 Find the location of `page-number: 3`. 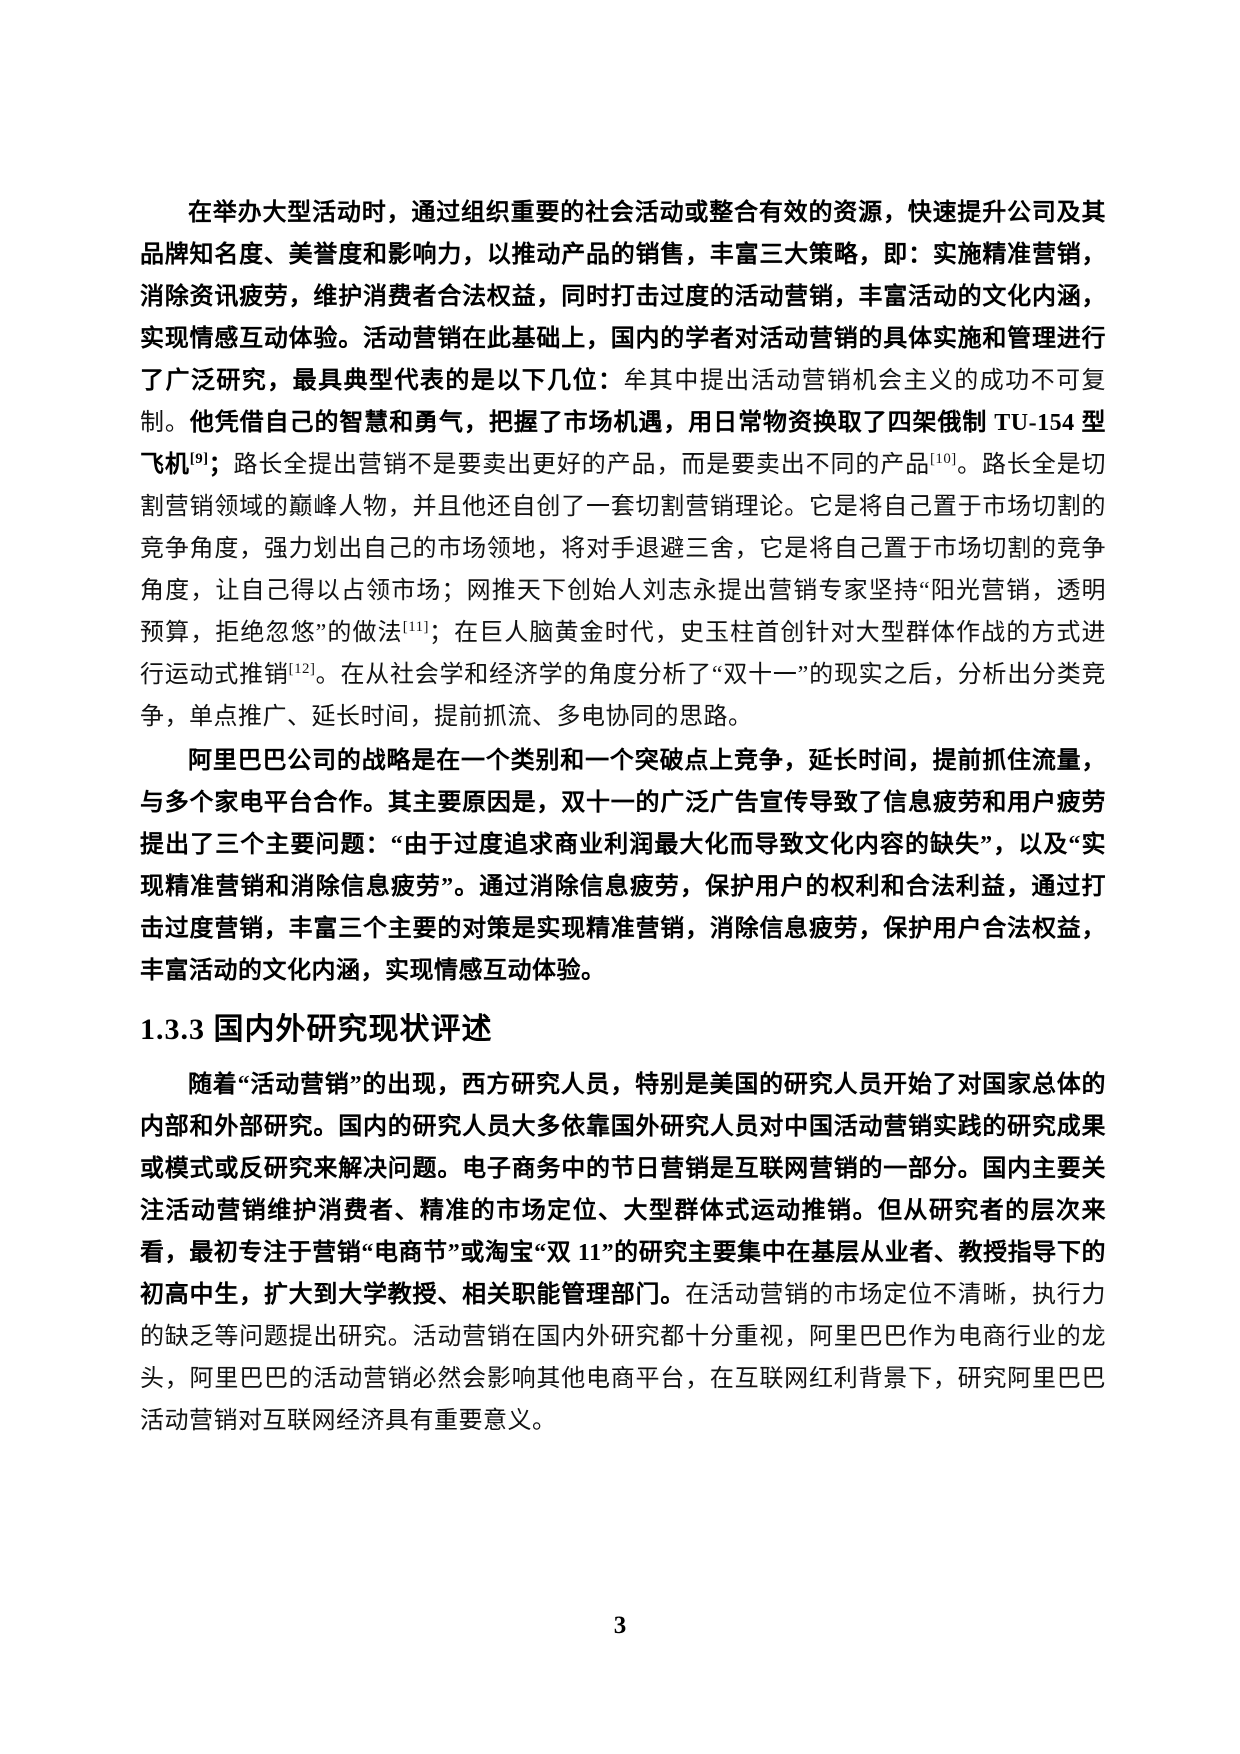

page-number: 3 is located at coordinates (620, 1625).